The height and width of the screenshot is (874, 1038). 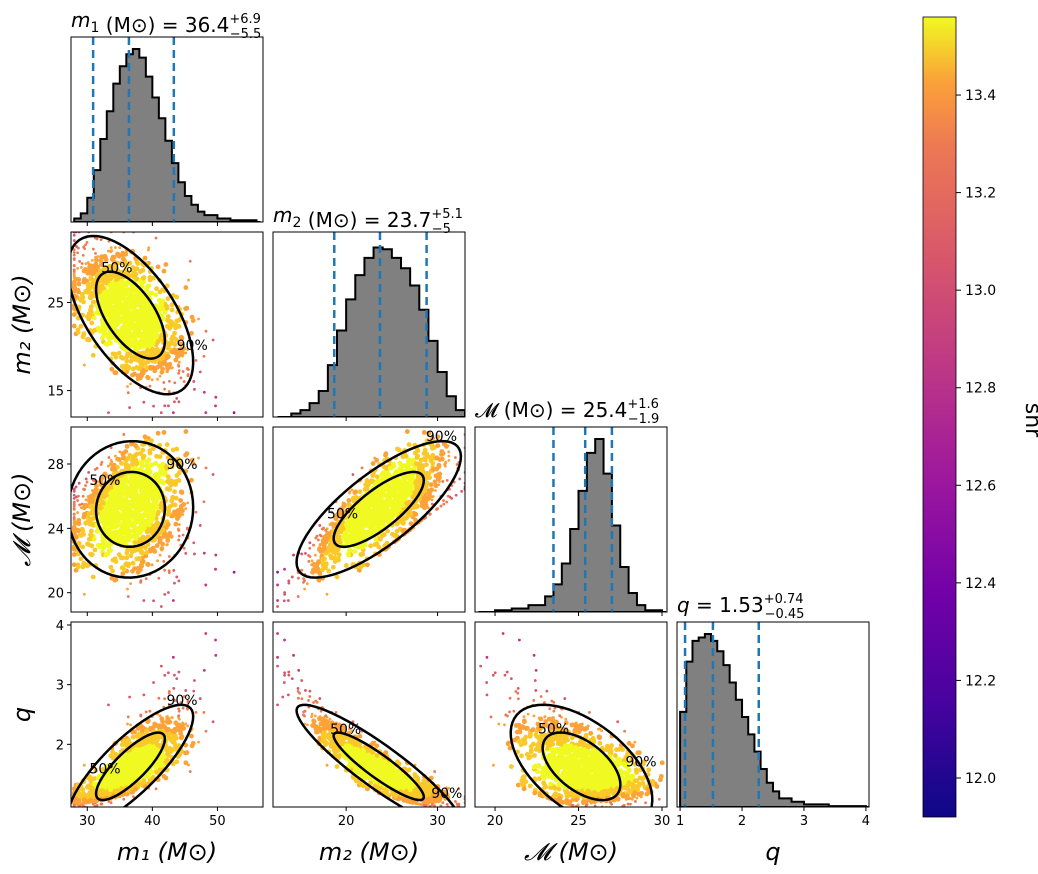 I want to click on panel-m2-m2, so click(x=369, y=326).